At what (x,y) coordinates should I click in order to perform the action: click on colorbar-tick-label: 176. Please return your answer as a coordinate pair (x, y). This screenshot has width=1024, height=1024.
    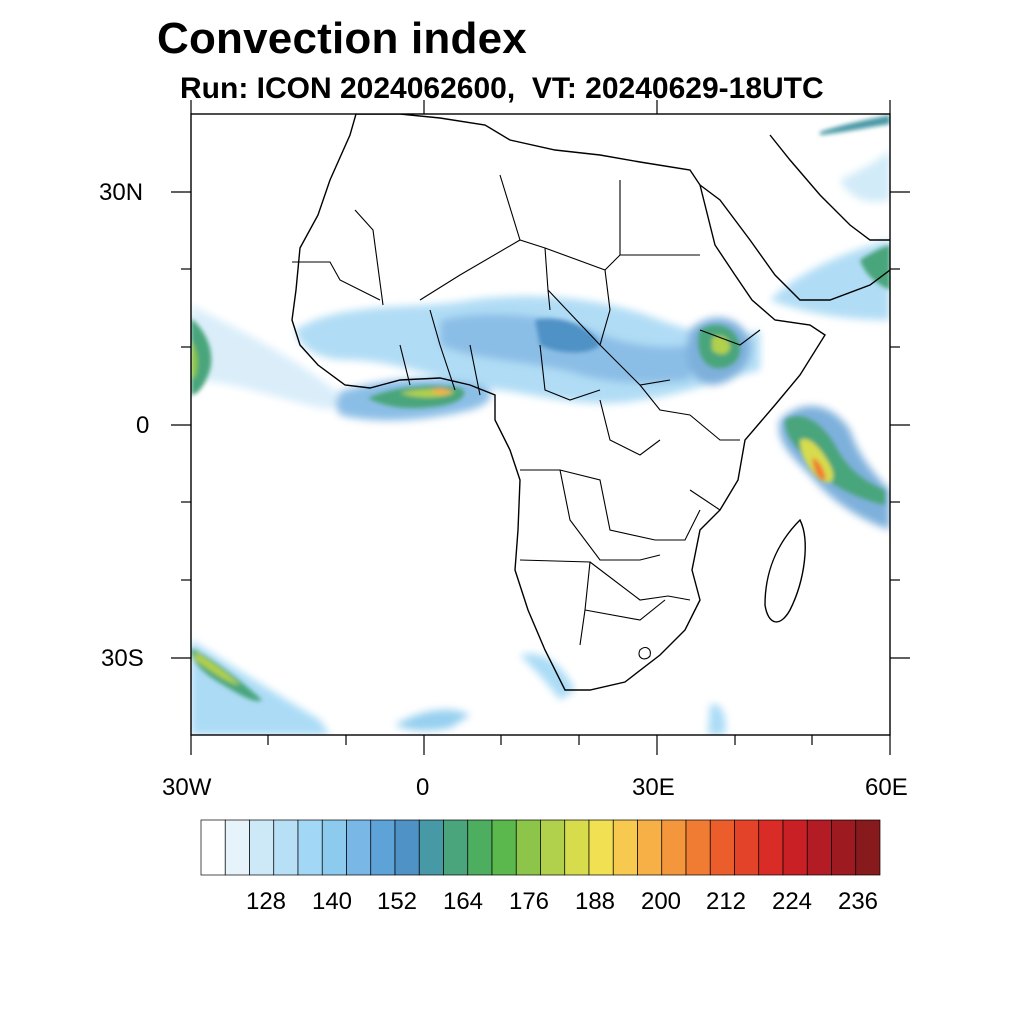
    Looking at the image, I should click on (529, 901).